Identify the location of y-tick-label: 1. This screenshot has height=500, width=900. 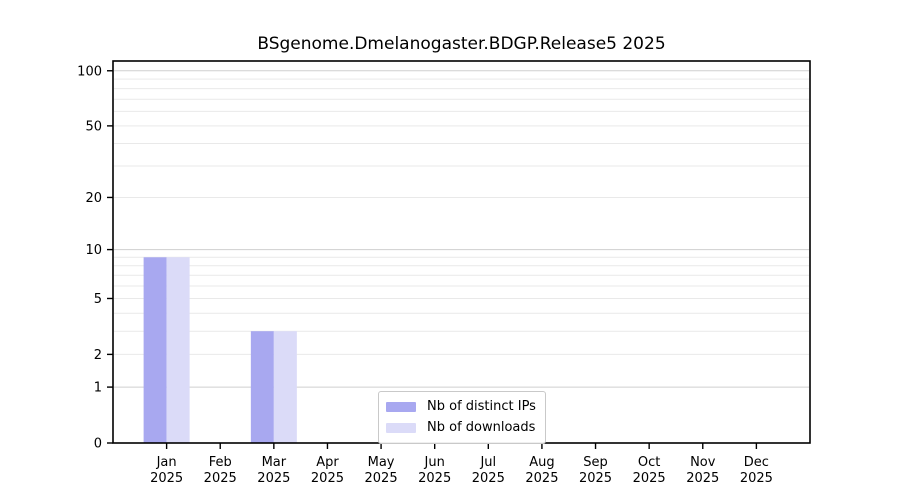
(98, 388).